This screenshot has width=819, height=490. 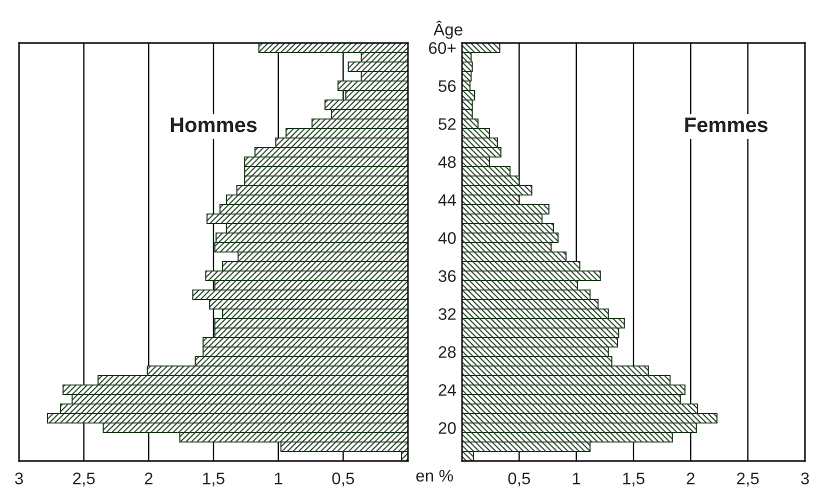 I want to click on y-tick-label: 36, so click(x=447, y=276).